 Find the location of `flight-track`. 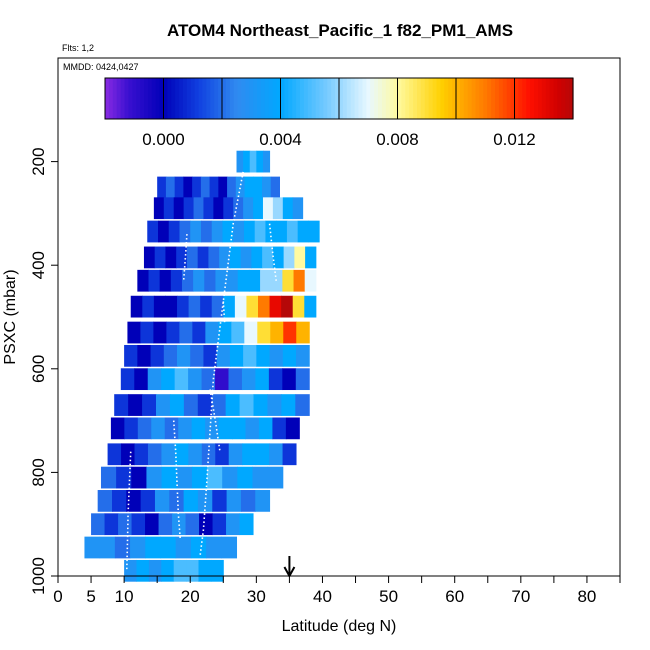

flight-track is located at coordinates (215, 420).